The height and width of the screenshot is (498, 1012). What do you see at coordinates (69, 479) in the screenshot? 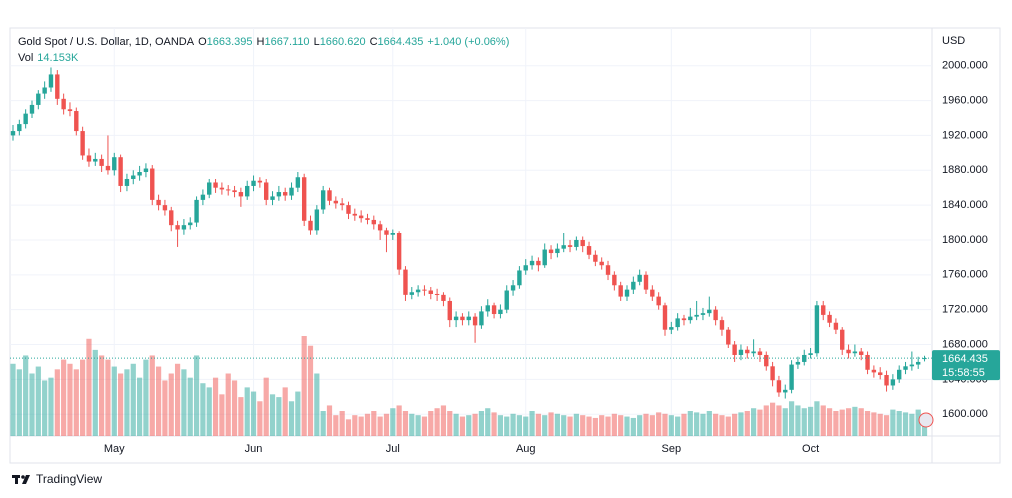
I see `brand-name: TradingView` at bounding box center [69, 479].